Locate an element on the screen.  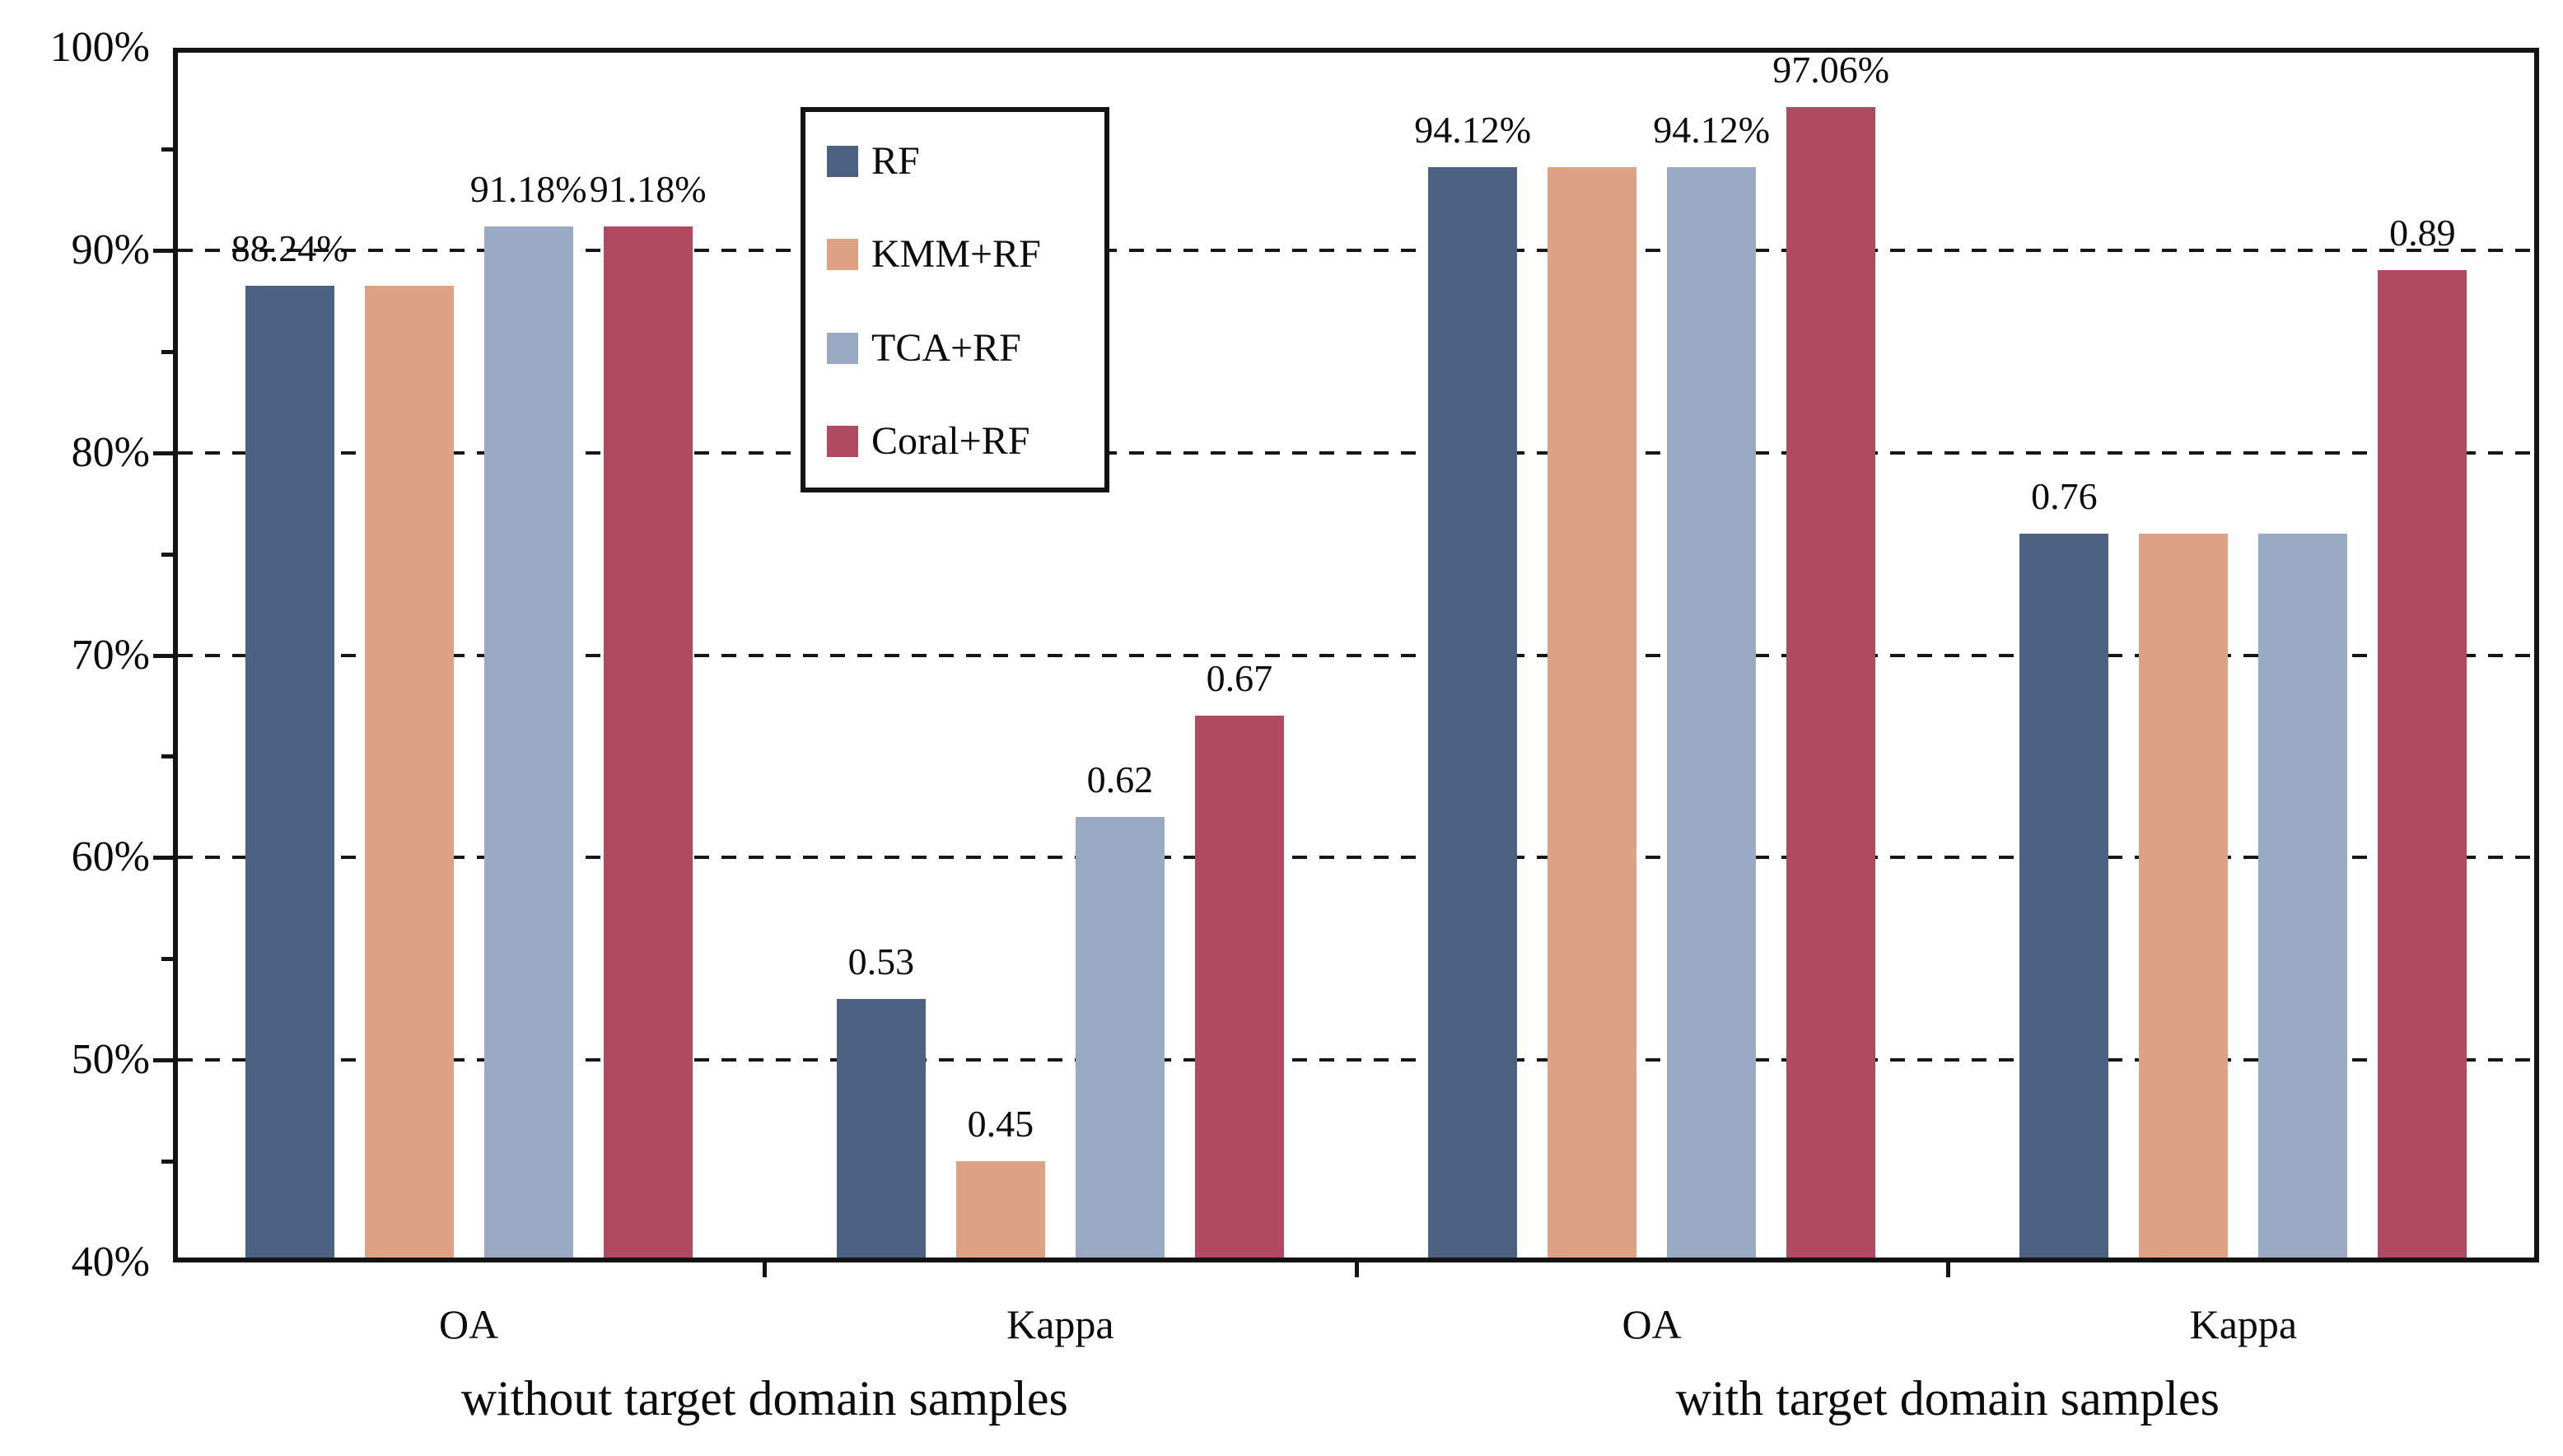
bar-value-label-RF-2: 94.12% is located at coordinates (1473, 129).